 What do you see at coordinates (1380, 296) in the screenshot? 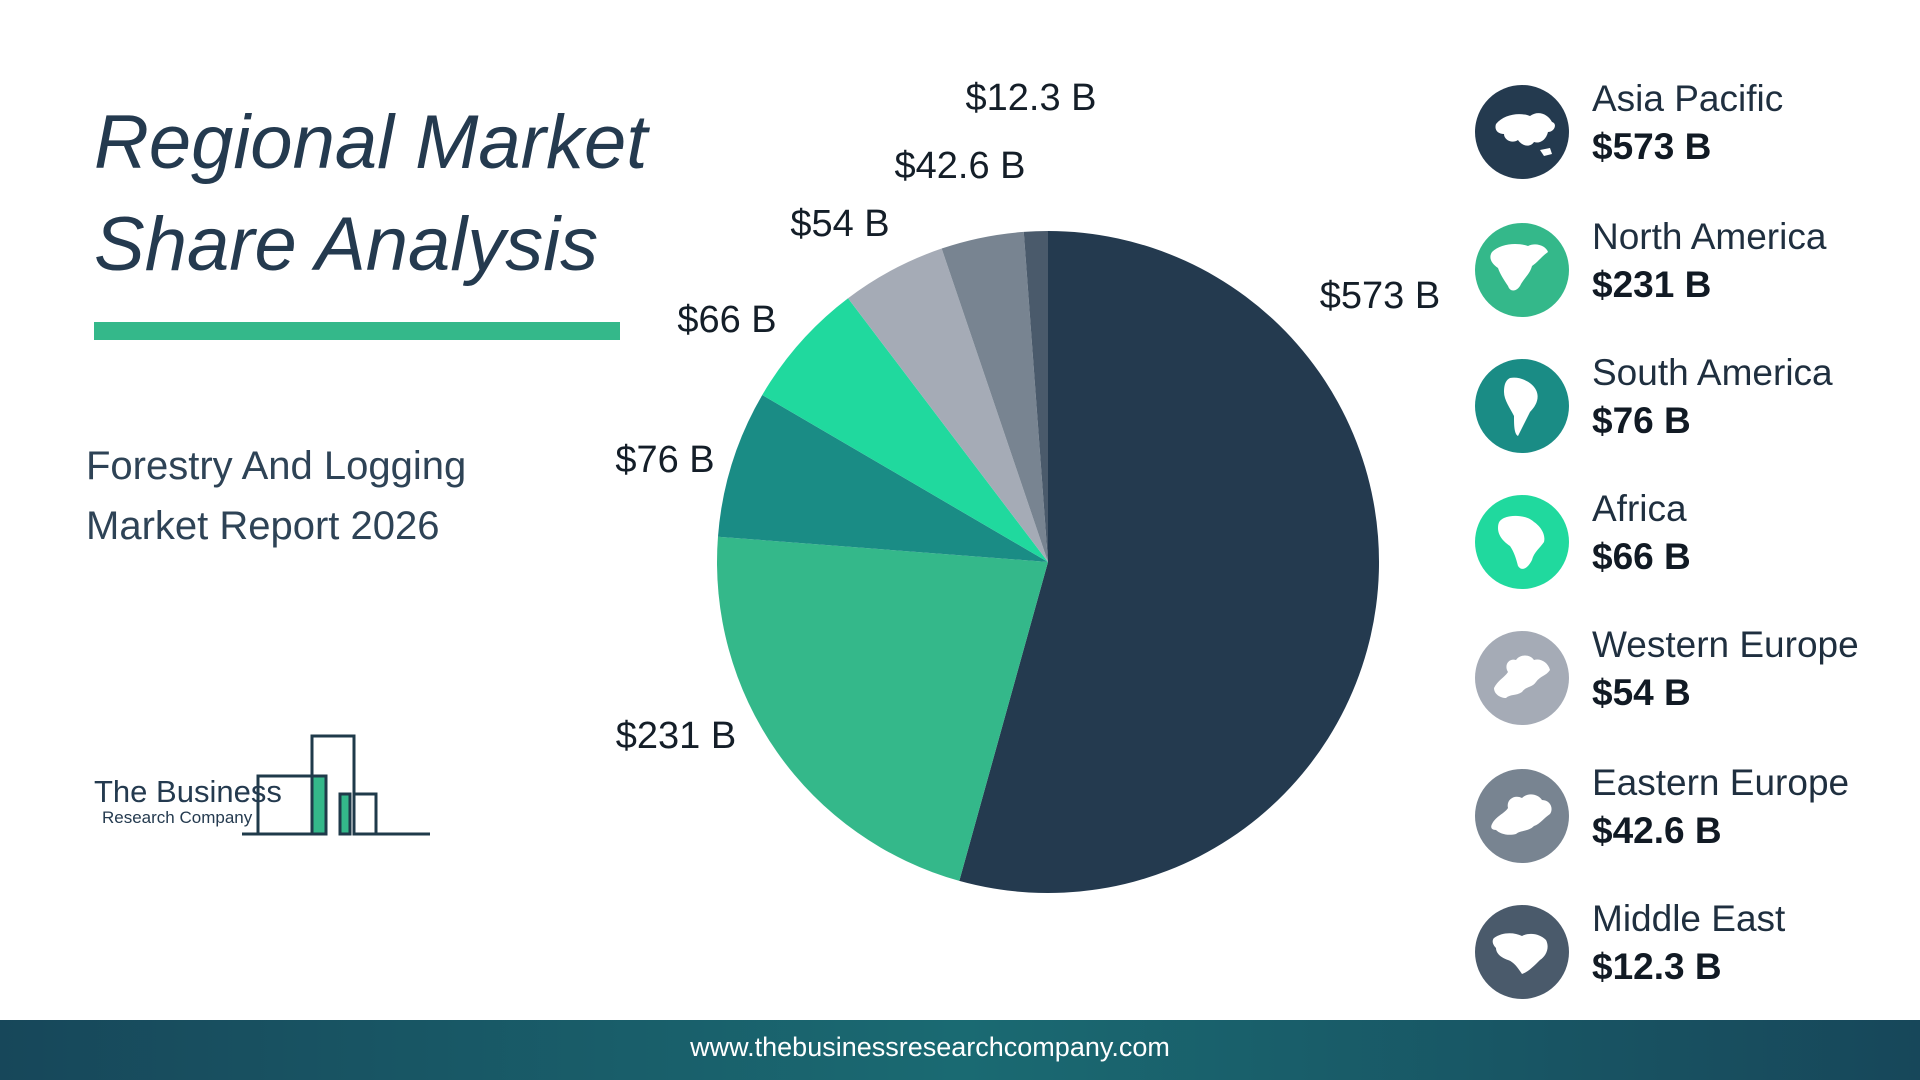
I see `data-label-asia-pacific: $573 B` at bounding box center [1380, 296].